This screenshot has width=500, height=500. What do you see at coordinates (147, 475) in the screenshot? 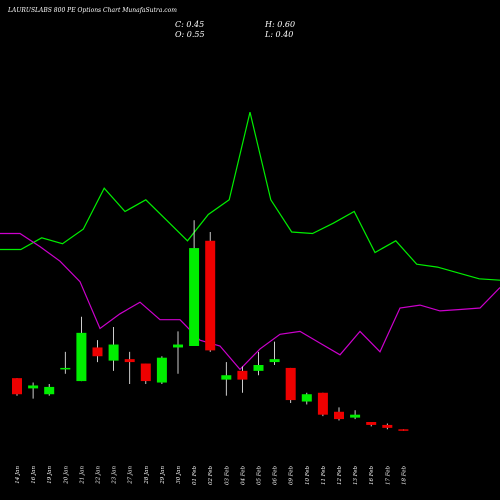
I see `x-tick-label: 28 Jan` at bounding box center [147, 475].